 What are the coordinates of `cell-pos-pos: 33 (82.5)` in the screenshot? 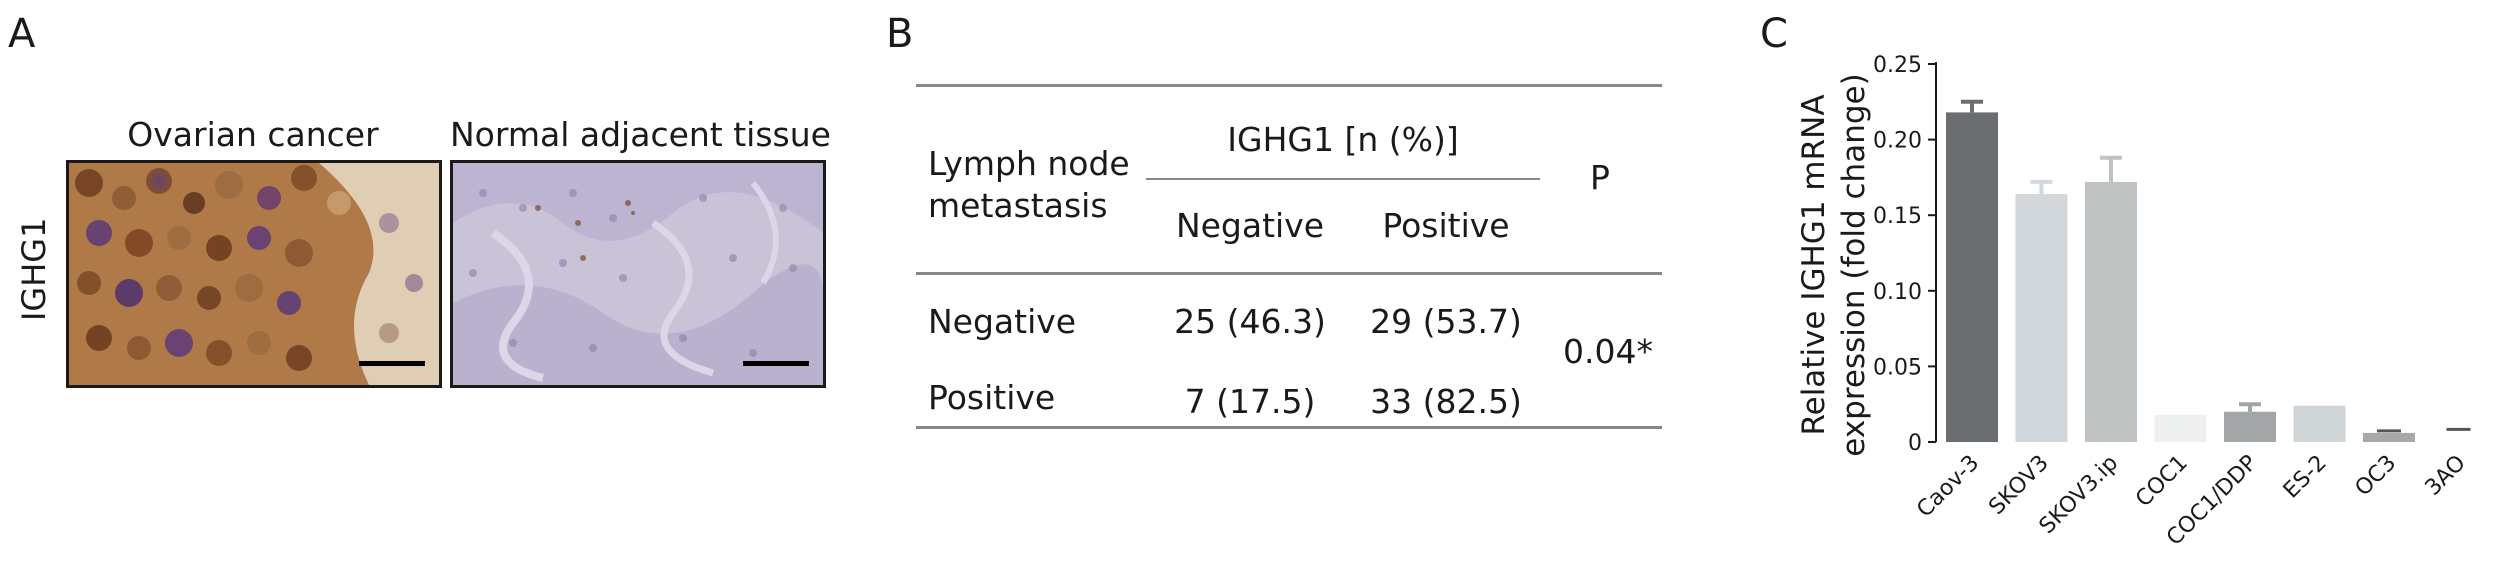 It's located at (1446, 401).